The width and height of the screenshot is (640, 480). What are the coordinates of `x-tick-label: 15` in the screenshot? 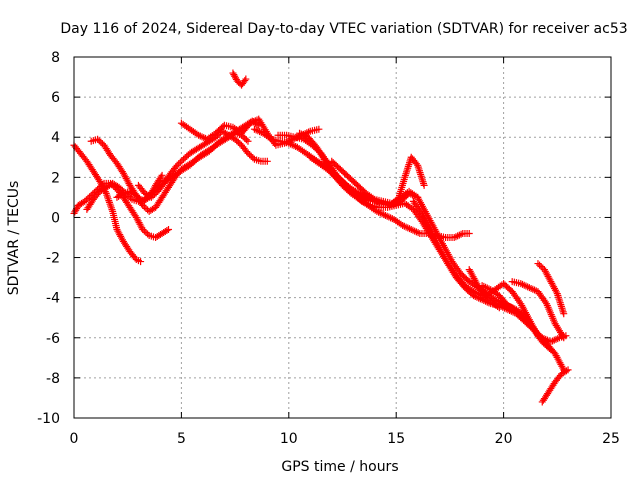 It's located at (396, 439).